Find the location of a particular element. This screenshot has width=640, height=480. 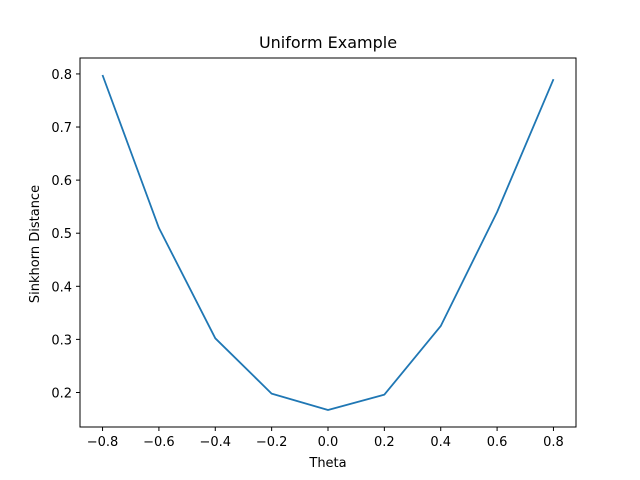

x-tick-label: −0.4 is located at coordinates (215, 442).